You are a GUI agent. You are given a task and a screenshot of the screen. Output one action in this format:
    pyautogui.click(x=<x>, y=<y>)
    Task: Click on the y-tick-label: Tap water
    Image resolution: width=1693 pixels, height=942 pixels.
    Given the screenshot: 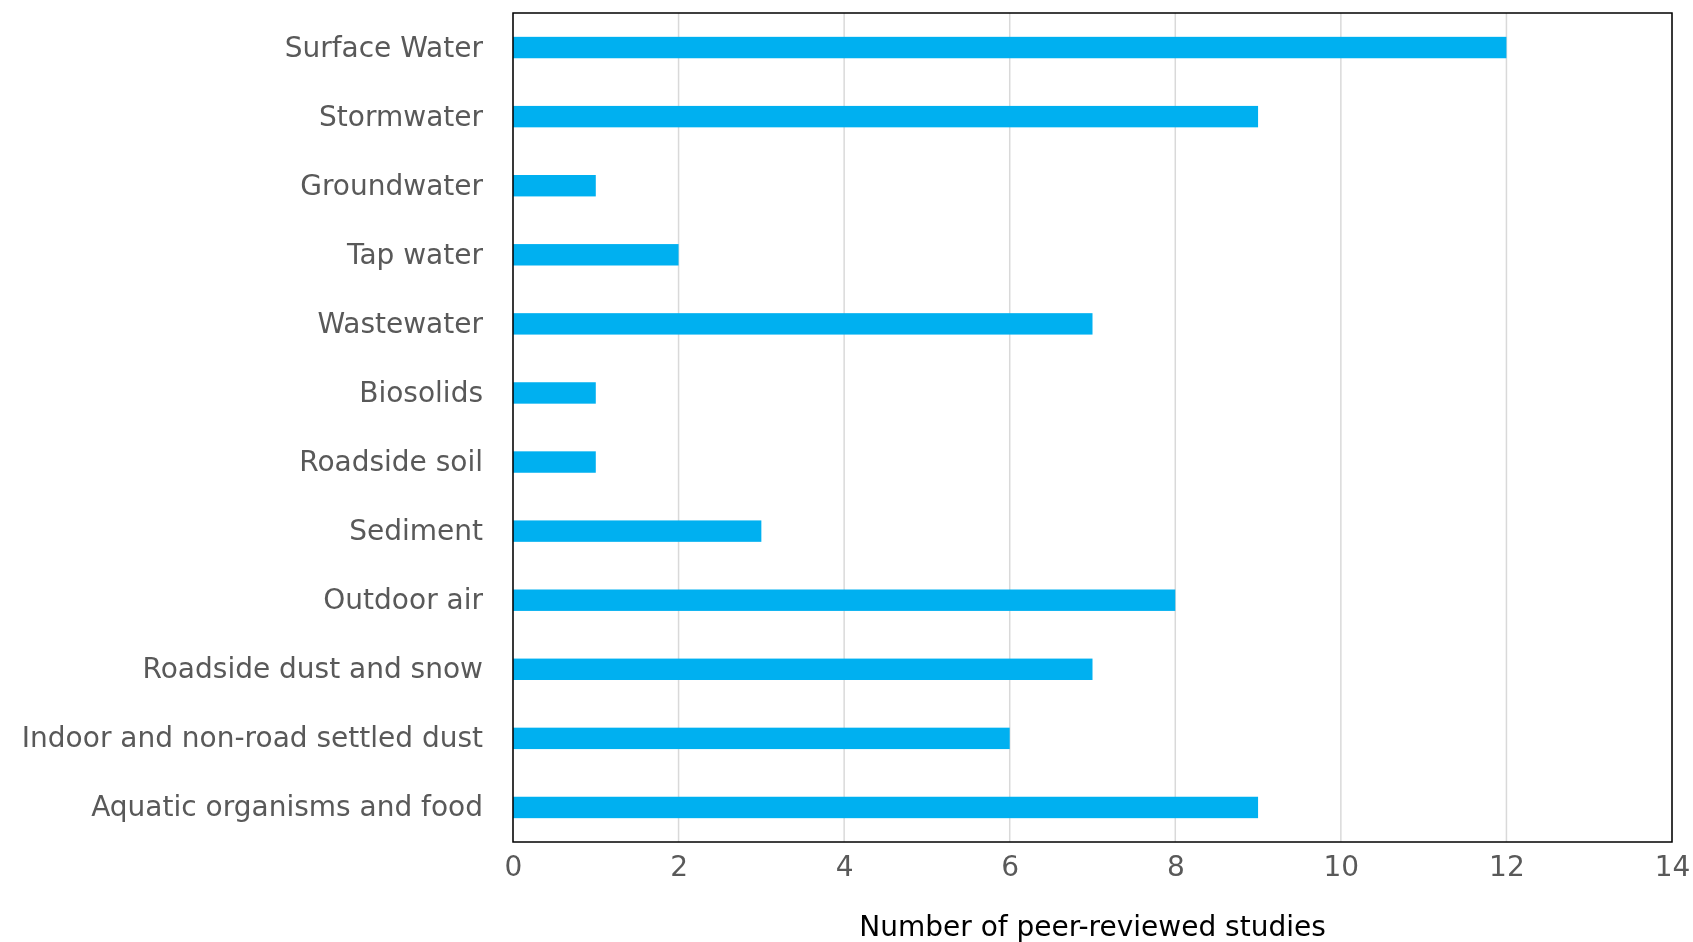 What is the action you would take?
    pyautogui.click(x=414, y=254)
    